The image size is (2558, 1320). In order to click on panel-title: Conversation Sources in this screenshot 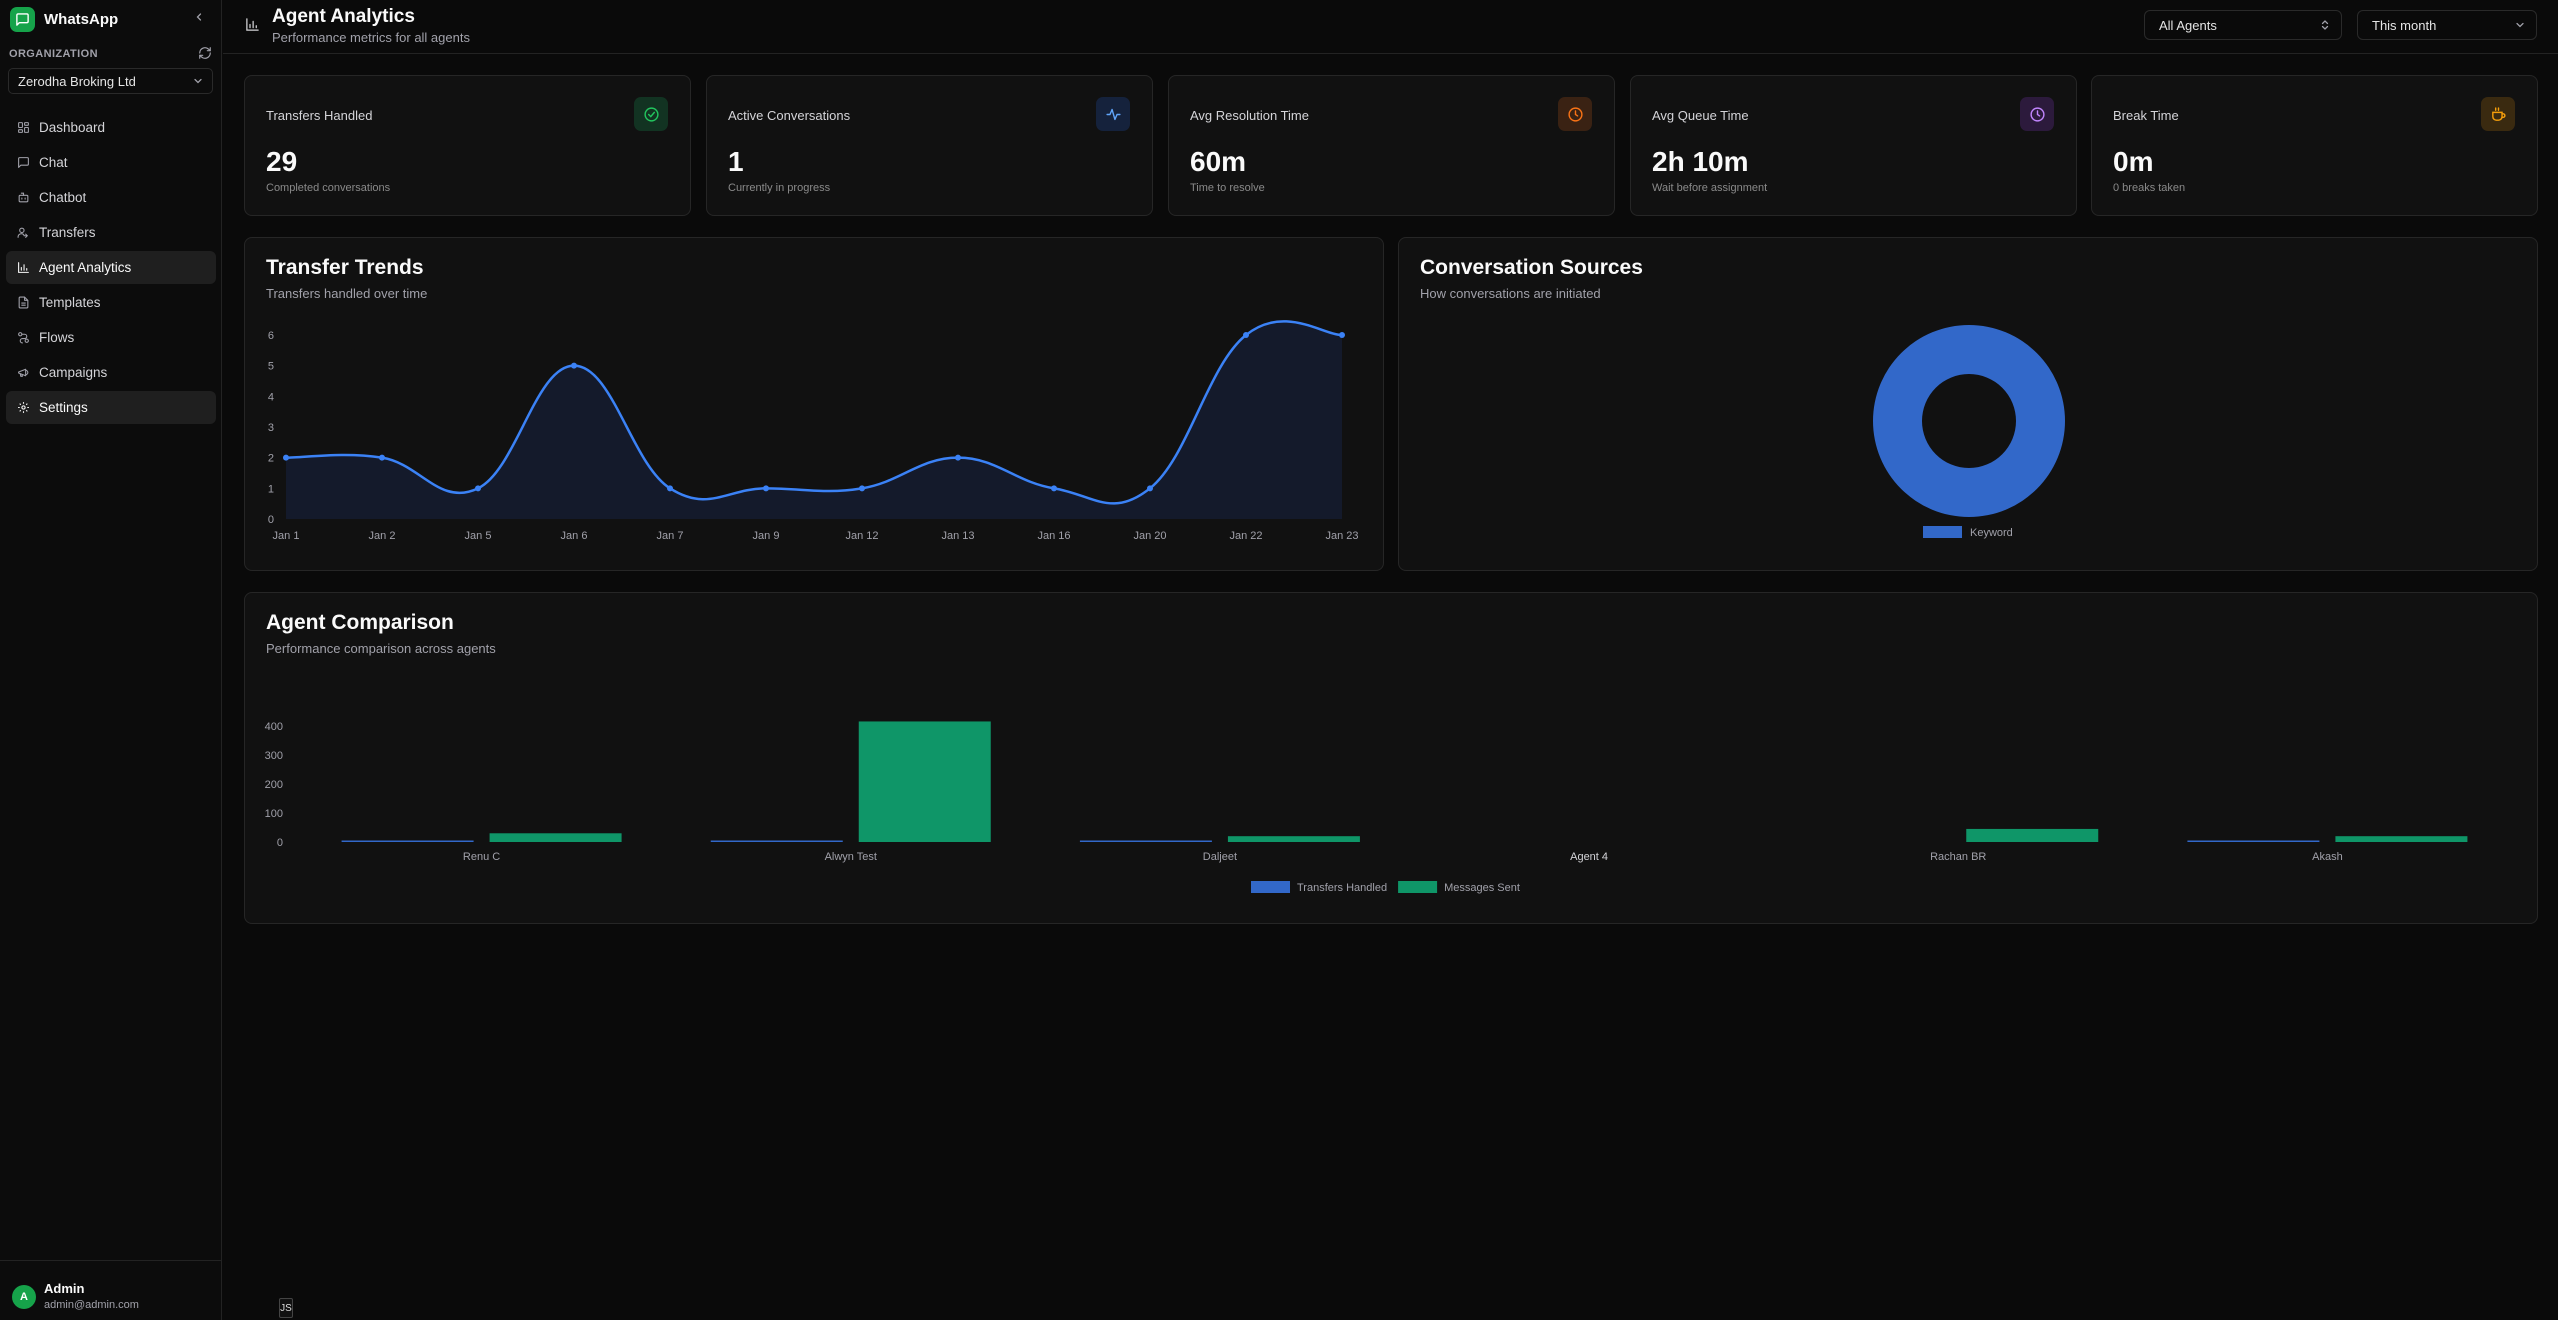, I will do `click(1531, 267)`.